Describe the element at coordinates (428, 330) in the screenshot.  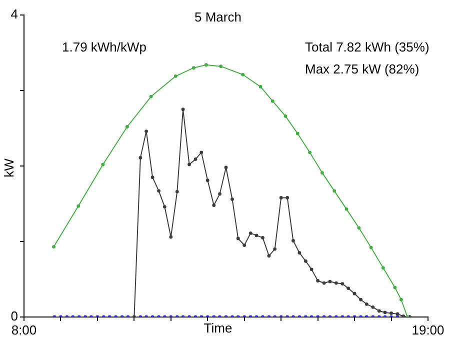
I see `x-tick-label: 19:00` at that location.